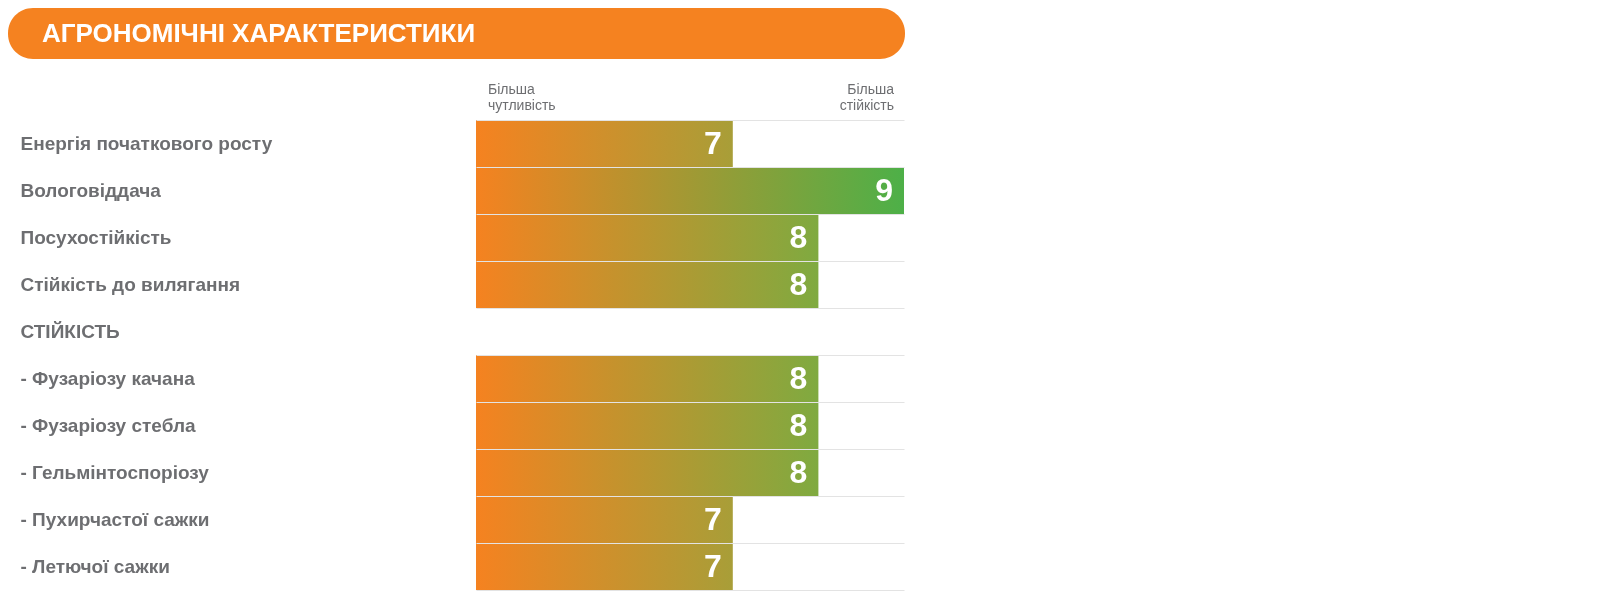 The image size is (1600, 600). Describe the element at coordinates (95, 566) in the screenshot. I see `y-tick-label: - Летючої сажки` at that location.